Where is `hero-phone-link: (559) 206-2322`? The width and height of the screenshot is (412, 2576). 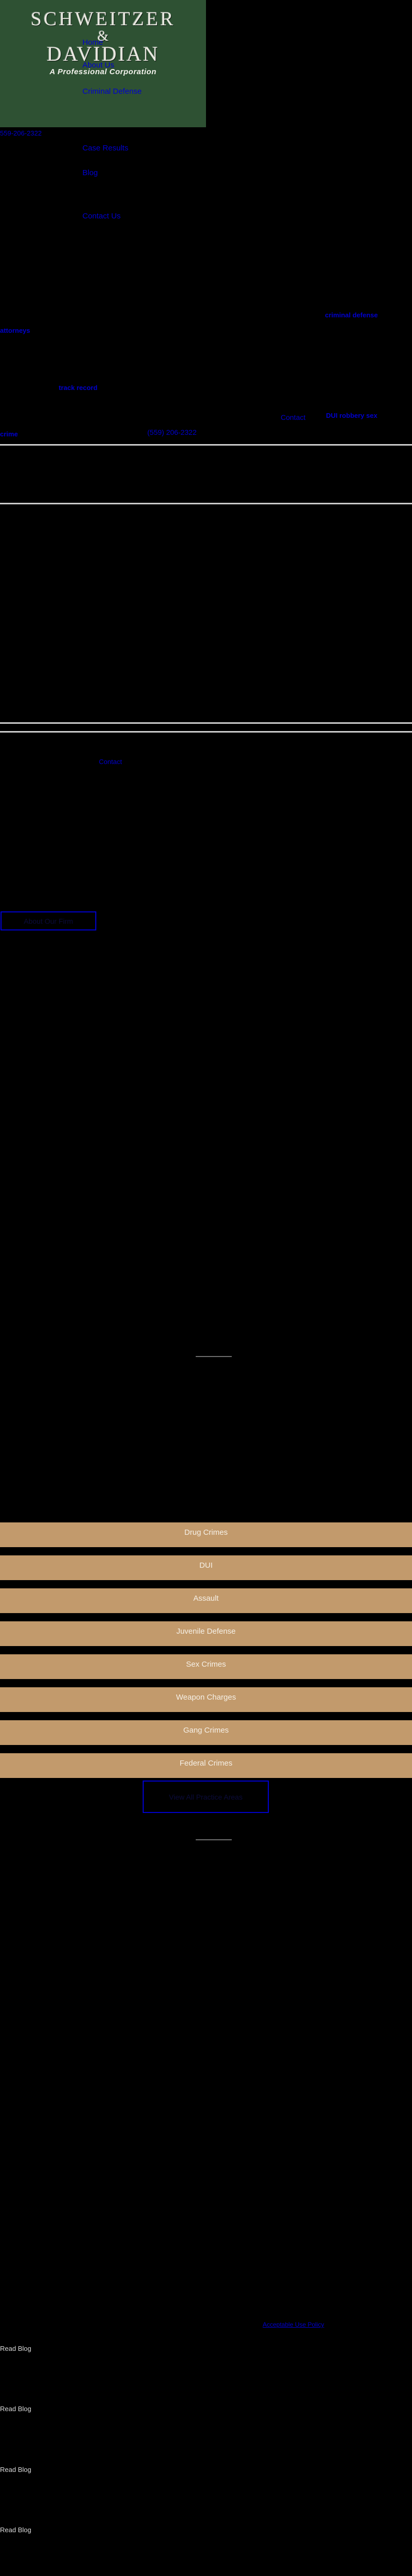 hero-phone-link: (559) 206-2322 is located at coordinates (172, 432).